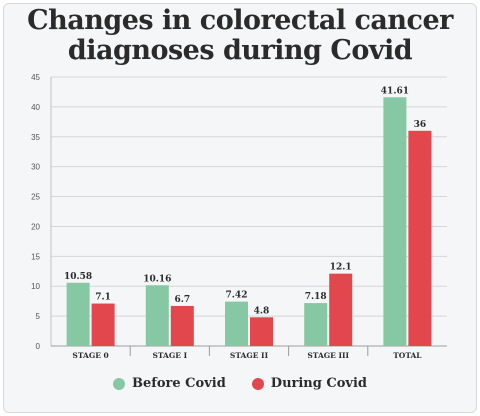 The height and width of the screenshot is (416, 480). I want to click on category-label: STAGE II, so click(249, 355).